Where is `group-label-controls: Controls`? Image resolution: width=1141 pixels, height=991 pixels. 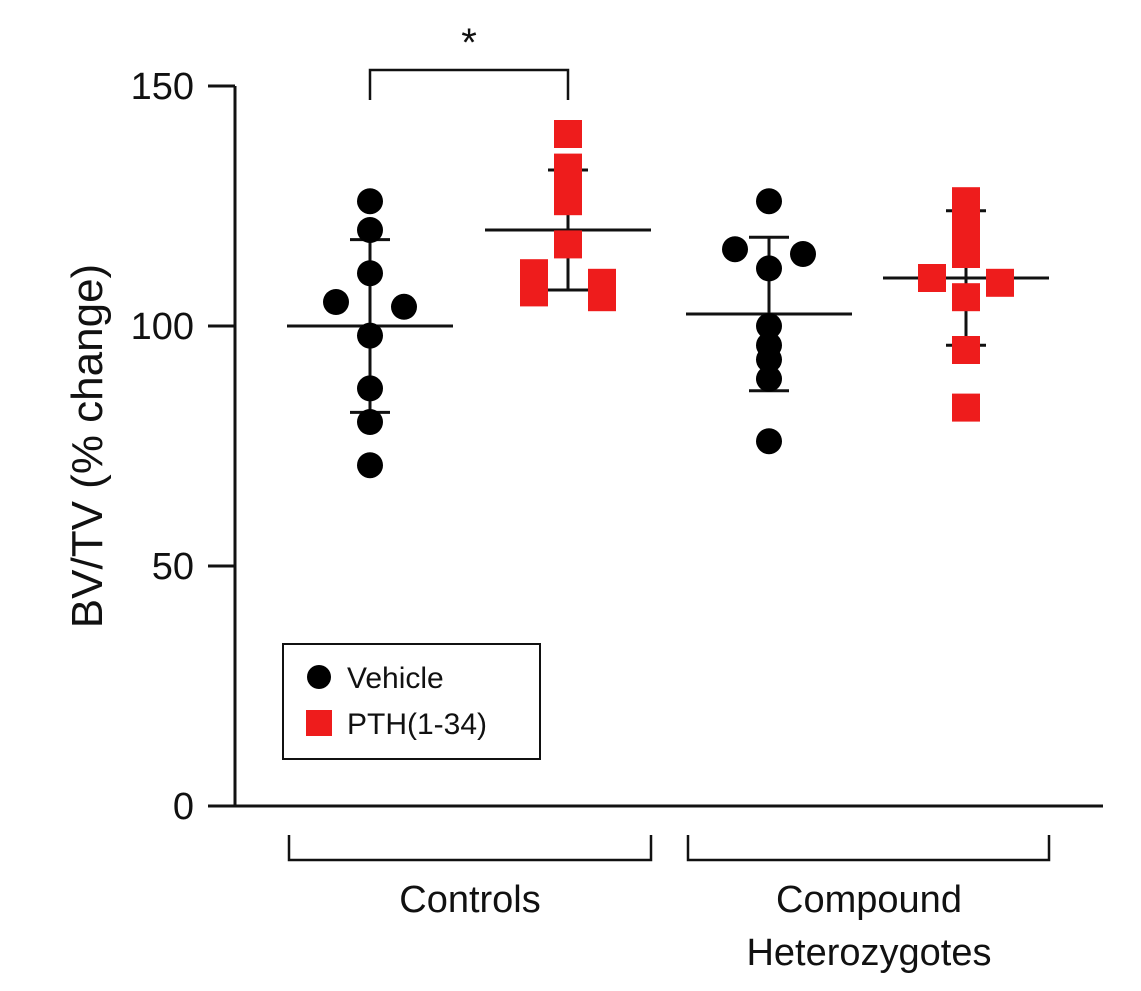 group-label-controls: Controls is located at coordinates (470, 900).